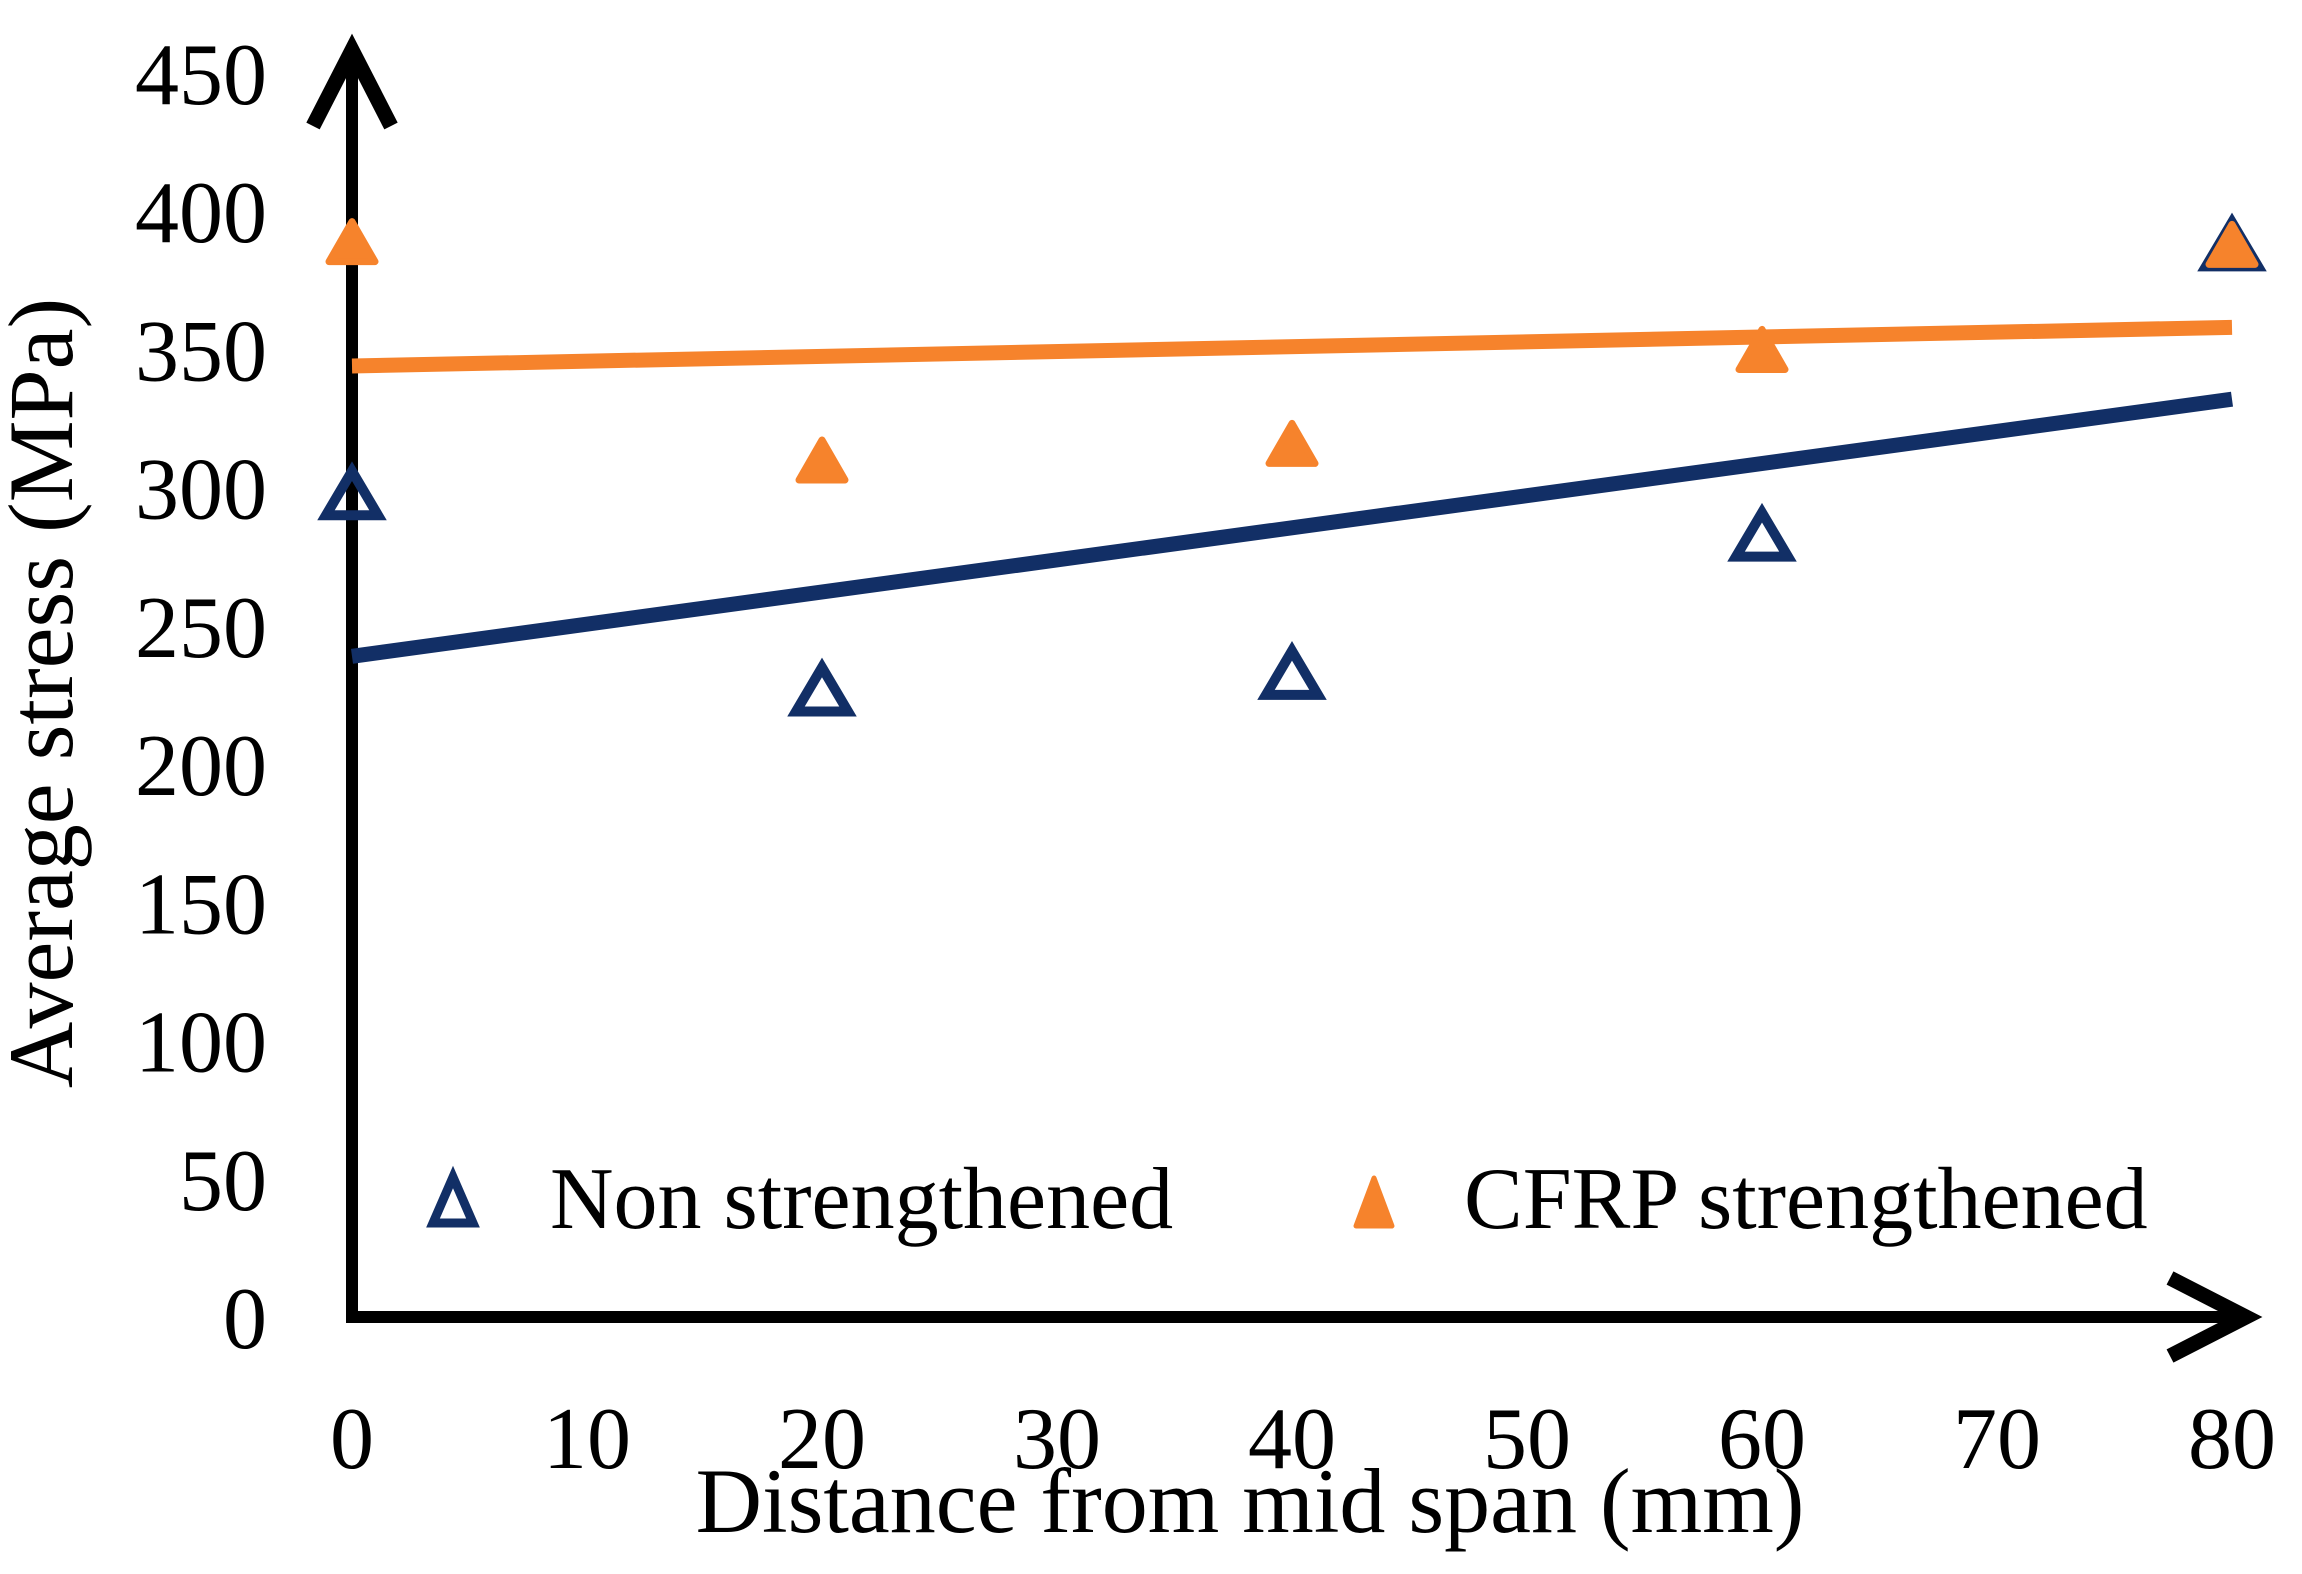  I want to click on x-tick-label: 60, so click(1762, 1439).